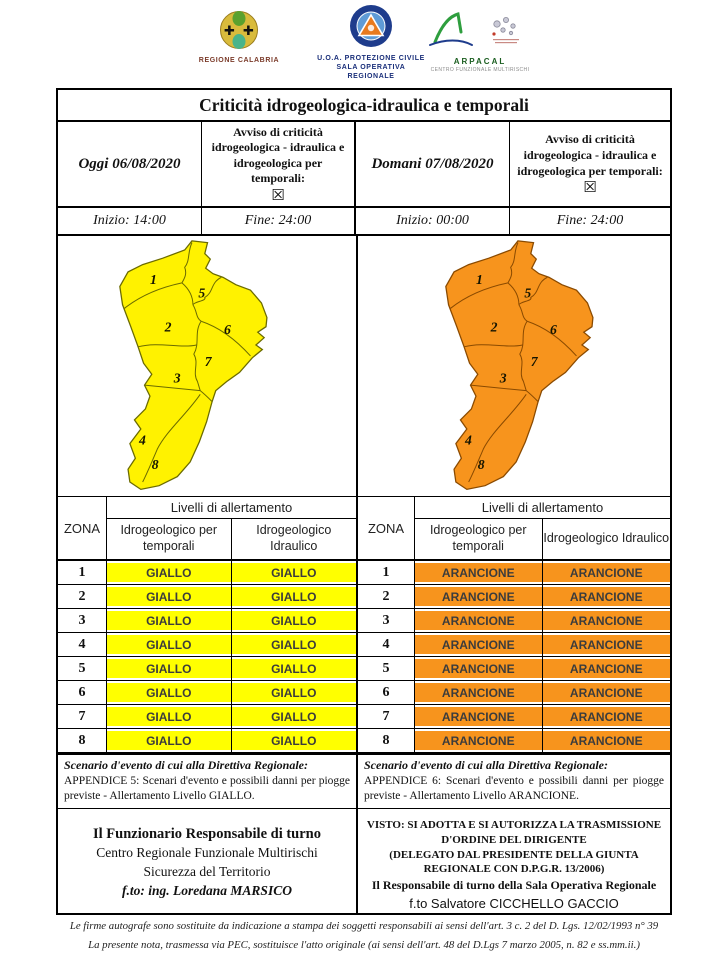 The height and width of the screenshot is (960, 718). Describe the element at coordinates (279, 222) in the screenshot. I see `fine-today: Fine: 24:00` at that location.